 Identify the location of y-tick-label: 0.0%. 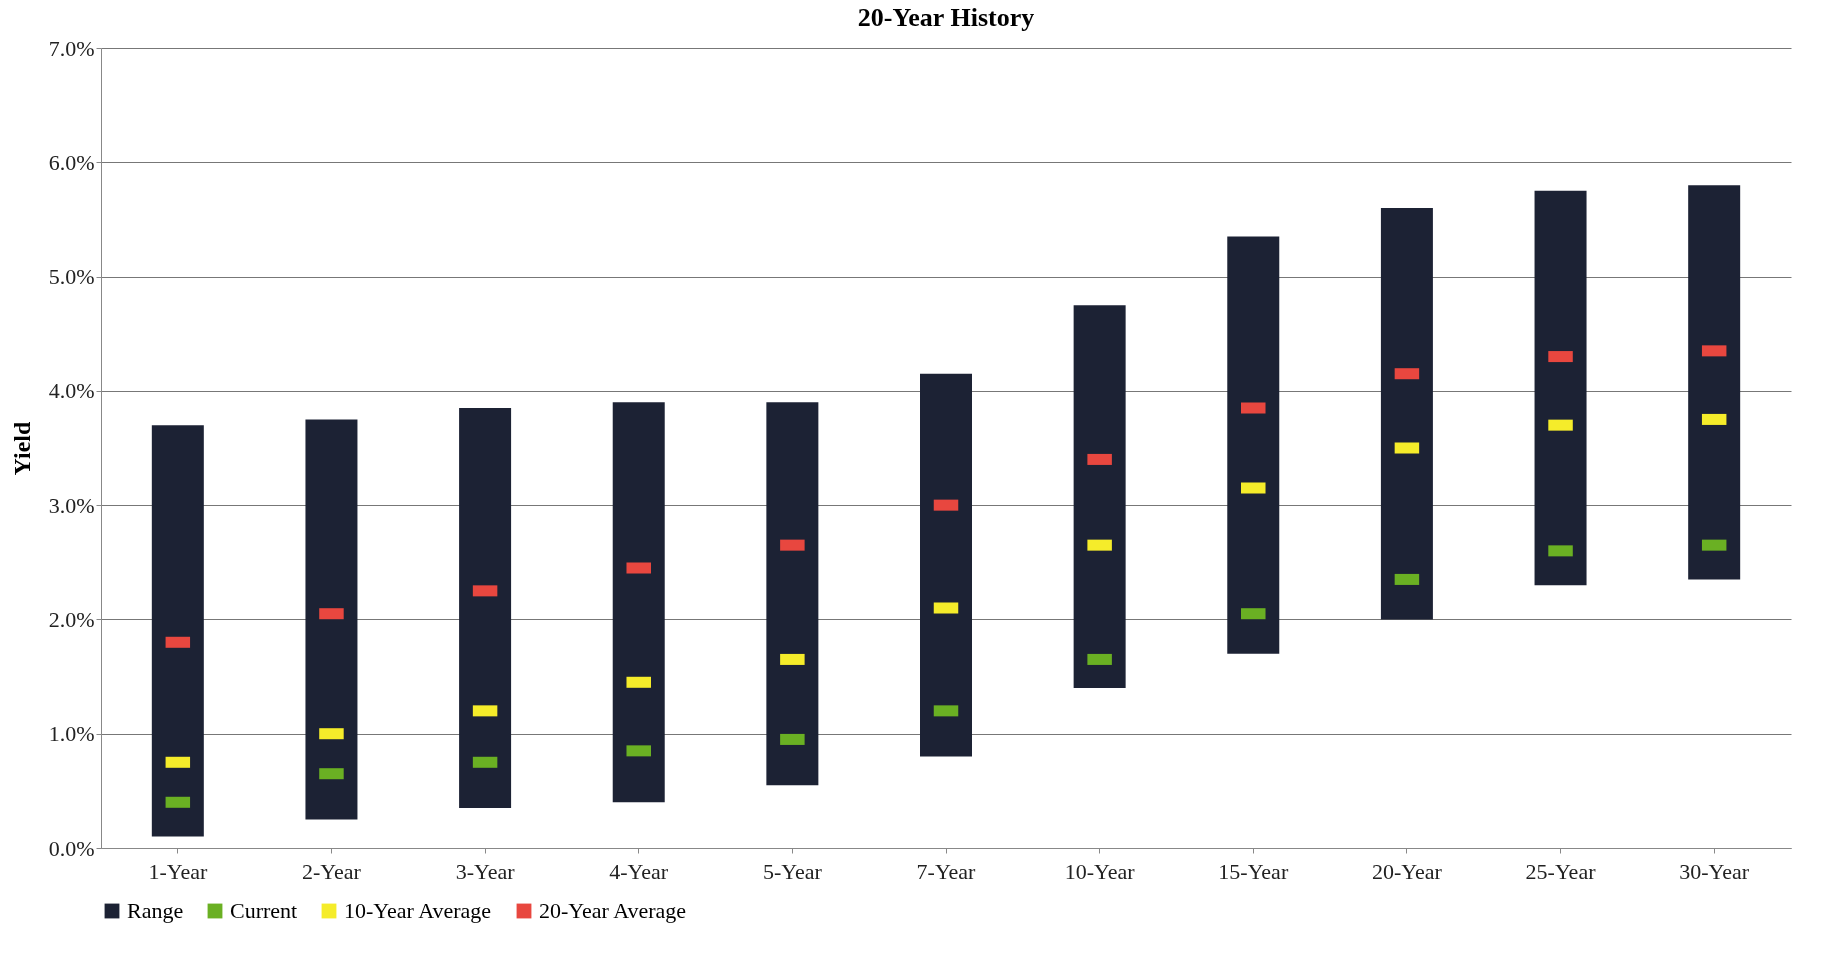
(71, 848).